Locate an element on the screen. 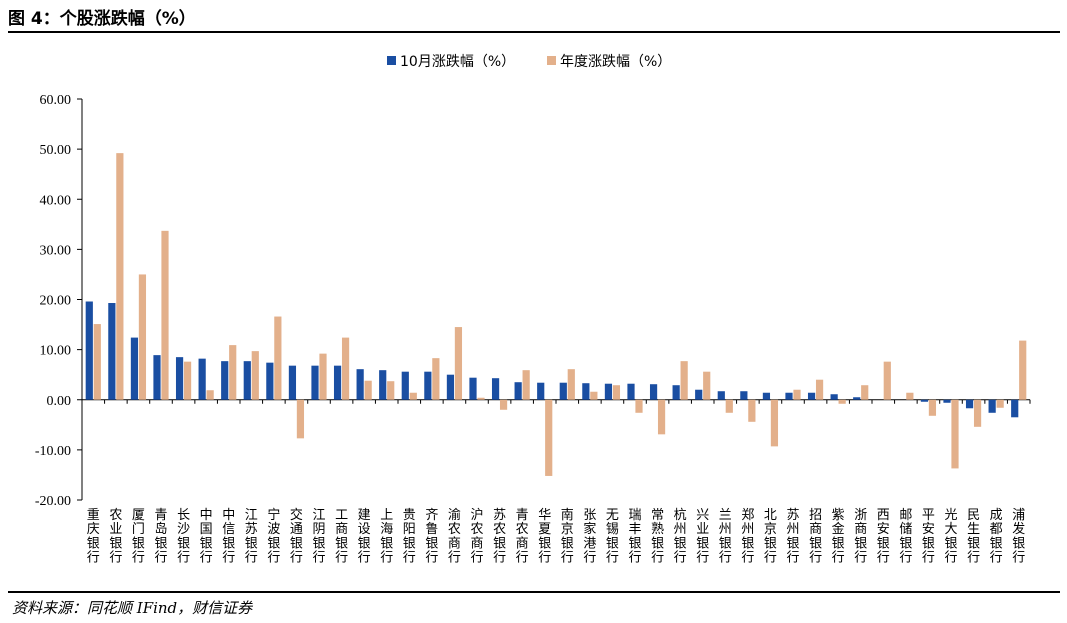 The width and height of the screenshot is (1067, 623). x-tick-label: 江苏银行 is located at coordinates (251, 537).